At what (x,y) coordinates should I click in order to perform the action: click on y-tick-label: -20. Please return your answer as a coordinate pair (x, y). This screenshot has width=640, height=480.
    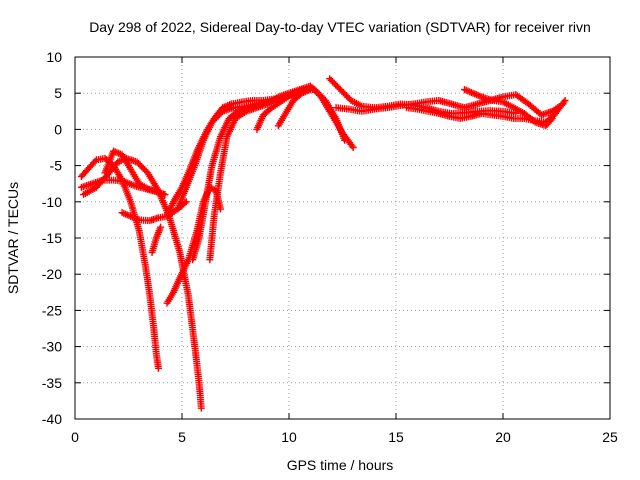
    Looking at the image, I should click on (52, 274).